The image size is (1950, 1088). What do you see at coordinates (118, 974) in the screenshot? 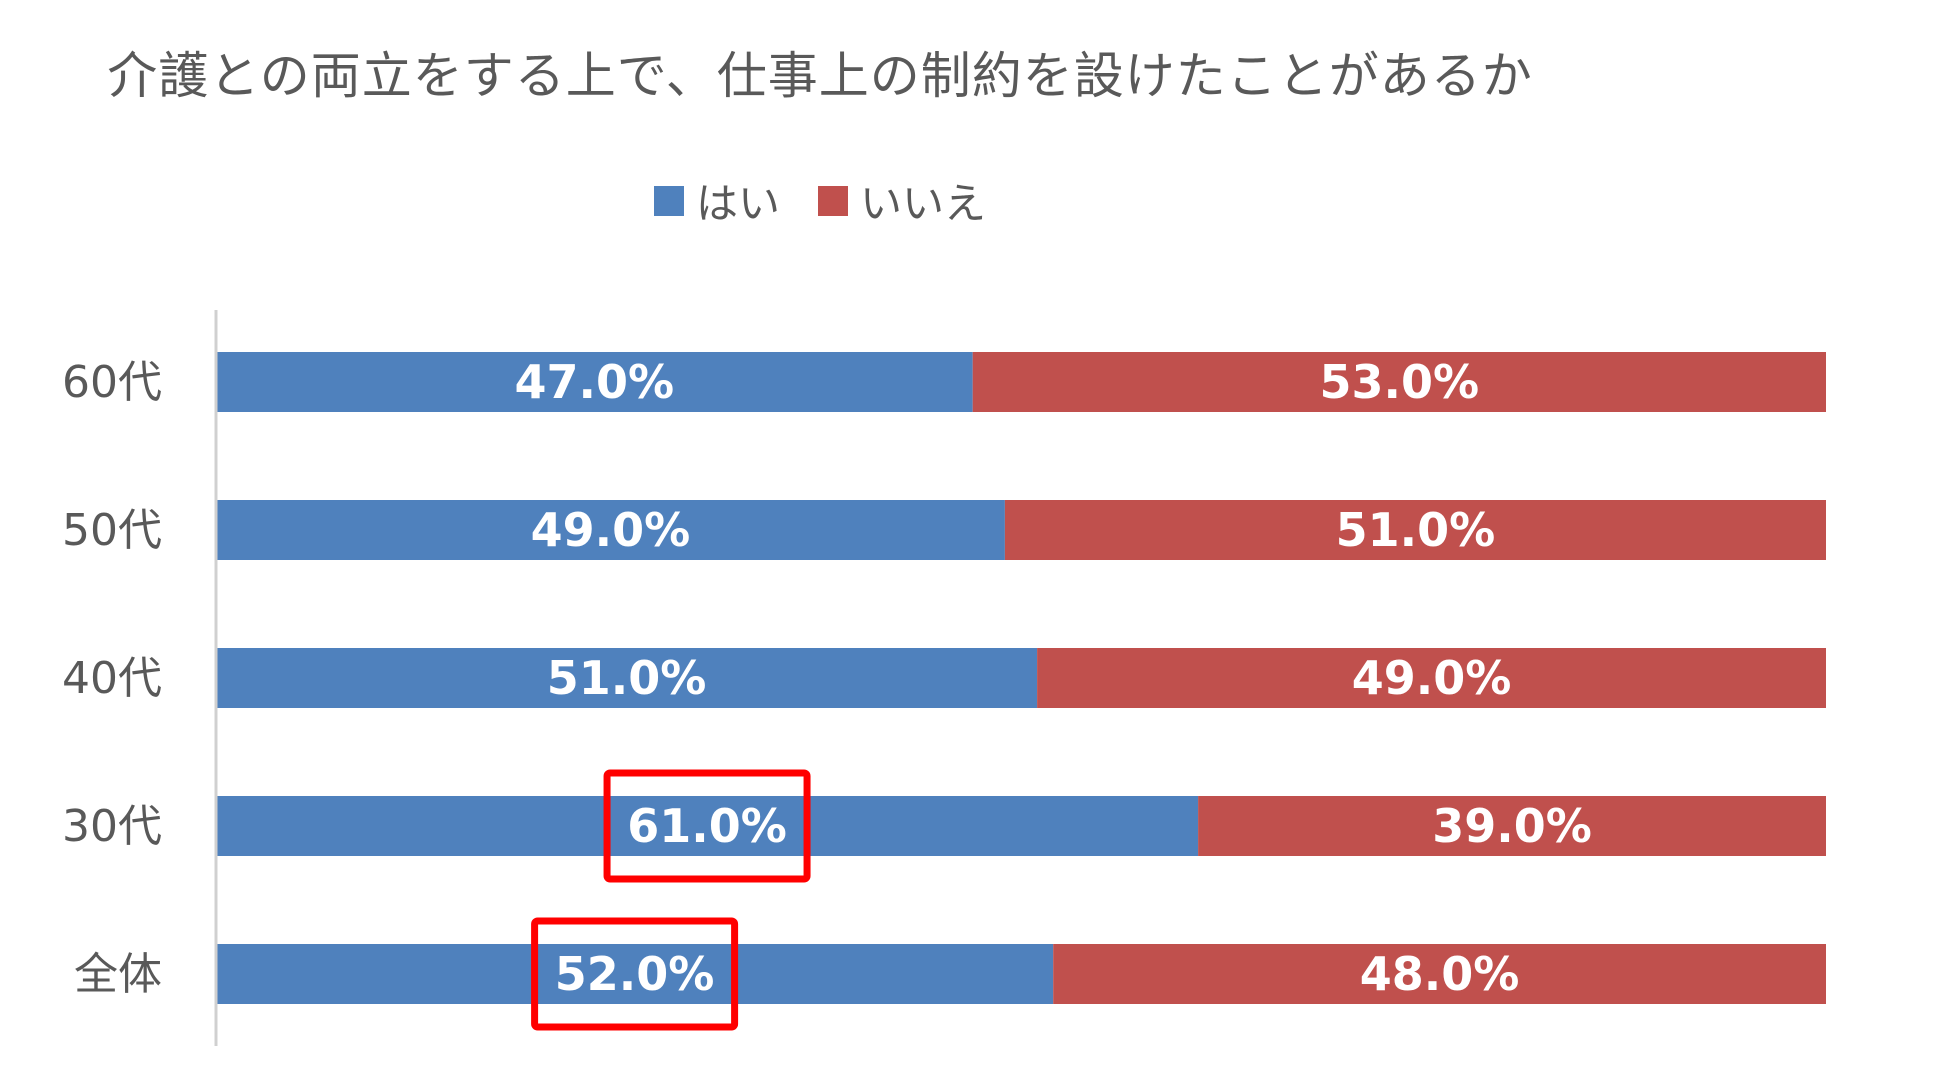
I see `category-label: 全体` at bounding box center [118, 974].